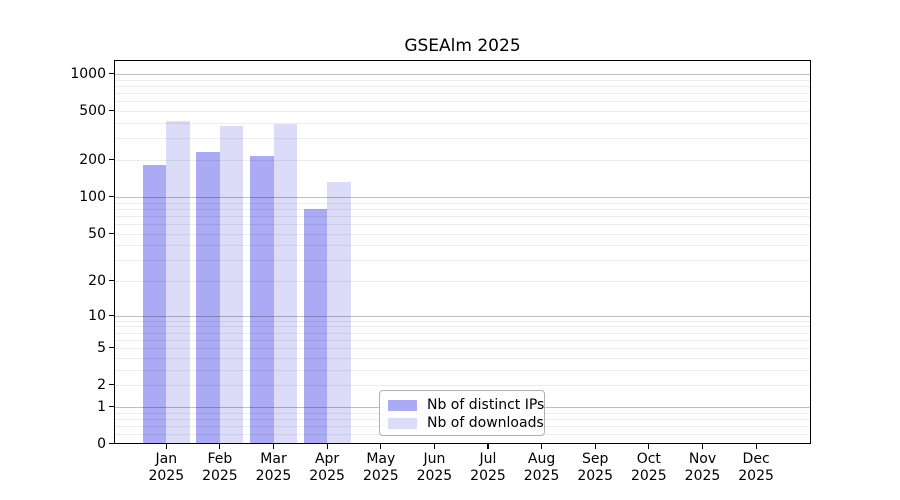 The image size is (900, 500). I want to click on y-tick-label: 10, so click(97, 315).